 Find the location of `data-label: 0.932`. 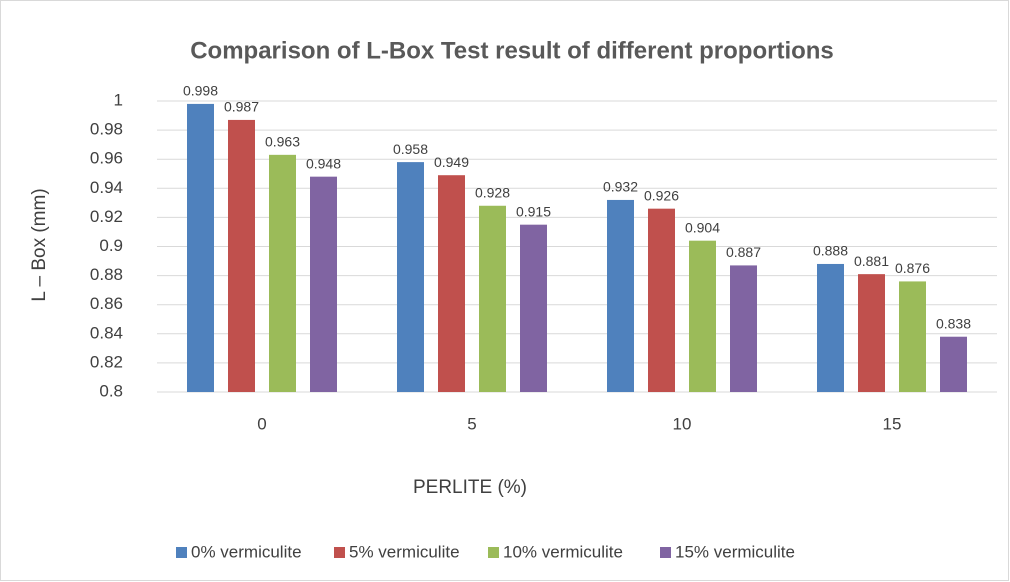

data-label: 0.932 is located at coordinates (620, 187).